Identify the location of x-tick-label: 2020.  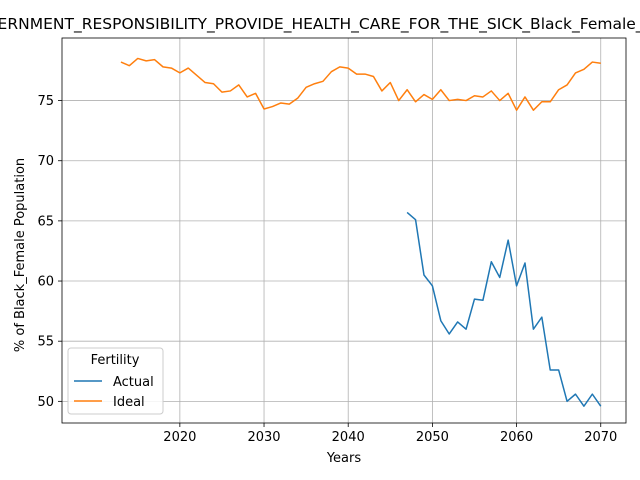
(179, 437).